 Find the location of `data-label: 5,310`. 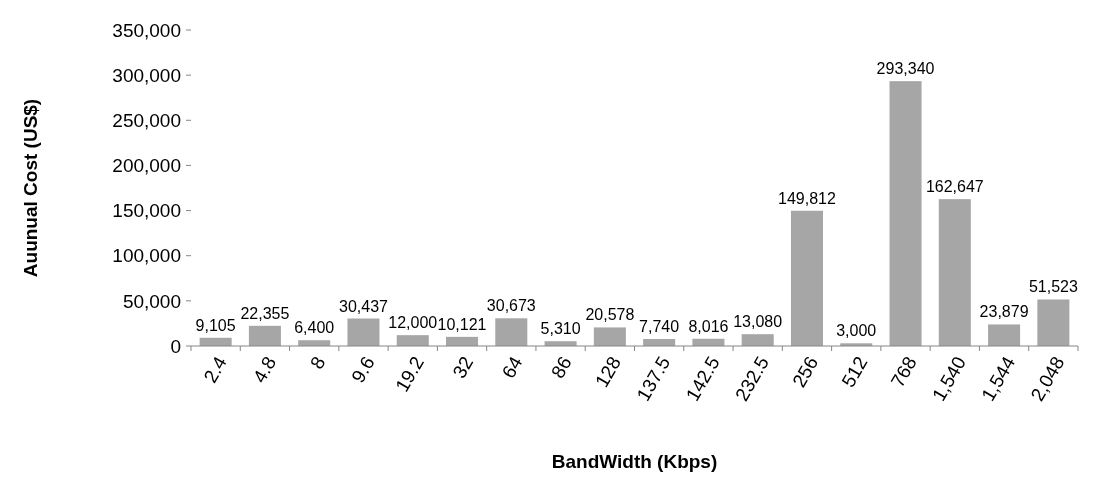

data-label: 5,310 is located at coordinates (560, 329).